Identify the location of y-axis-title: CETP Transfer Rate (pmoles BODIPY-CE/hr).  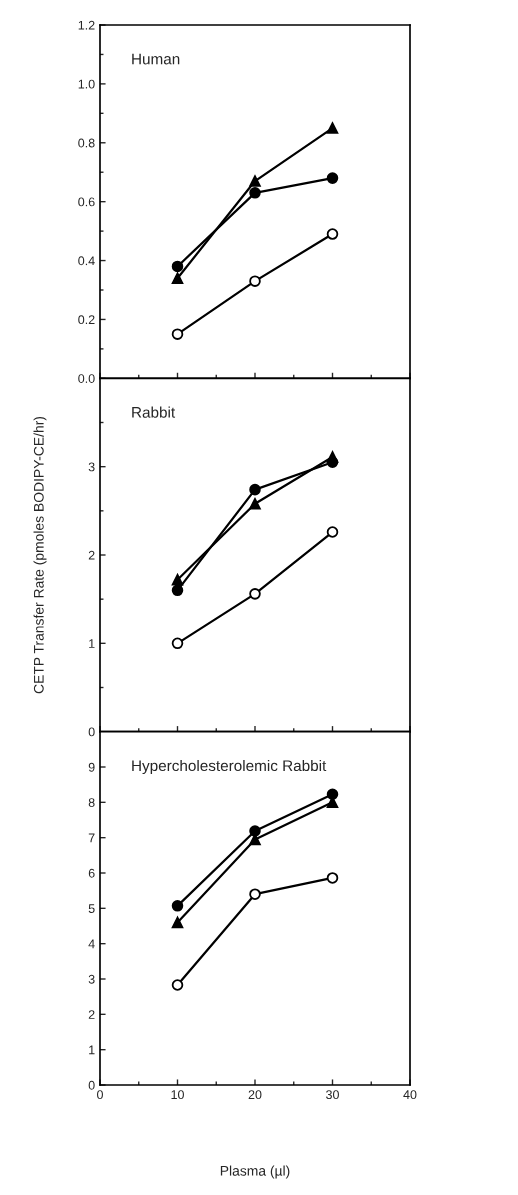
(40, 555).